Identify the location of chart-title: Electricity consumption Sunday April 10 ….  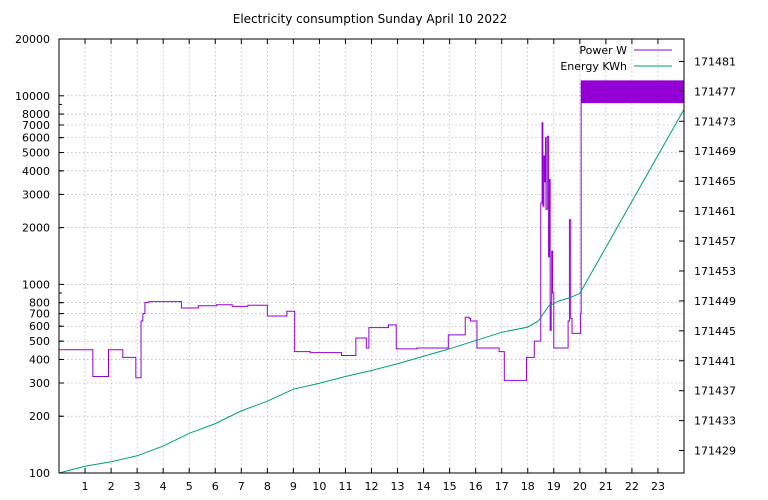
(370, 19).